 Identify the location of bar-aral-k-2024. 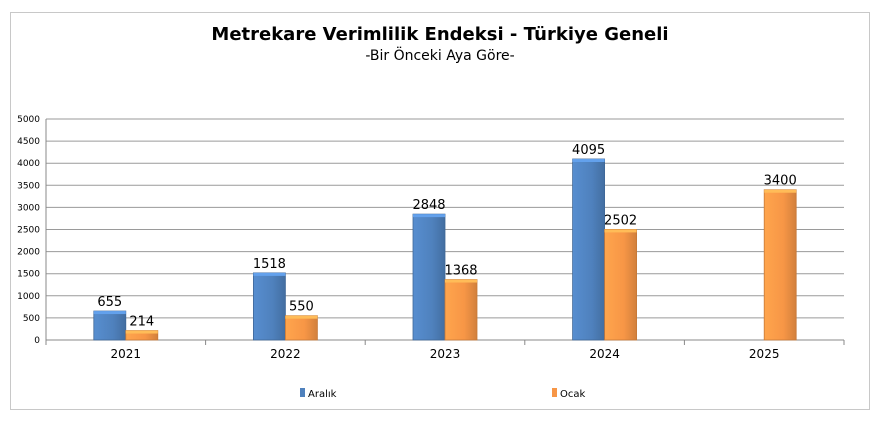
(588, 249).